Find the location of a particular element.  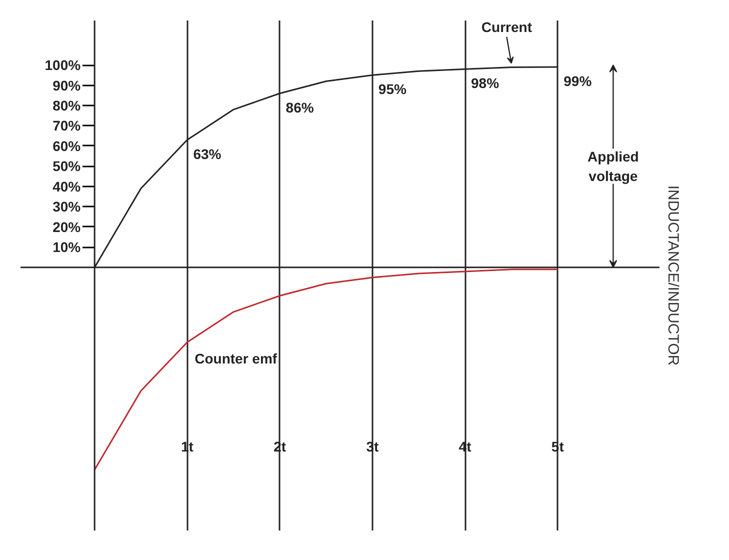

y-tick-label: 80% is located at coordinates (67, 106).